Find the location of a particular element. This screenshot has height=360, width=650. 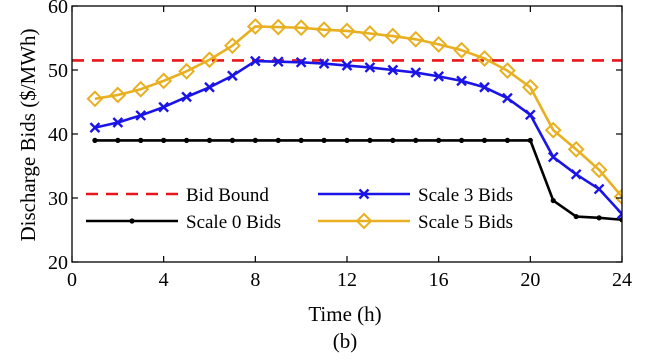

x-tick-label: 4 is located at coordinates (164, 280).